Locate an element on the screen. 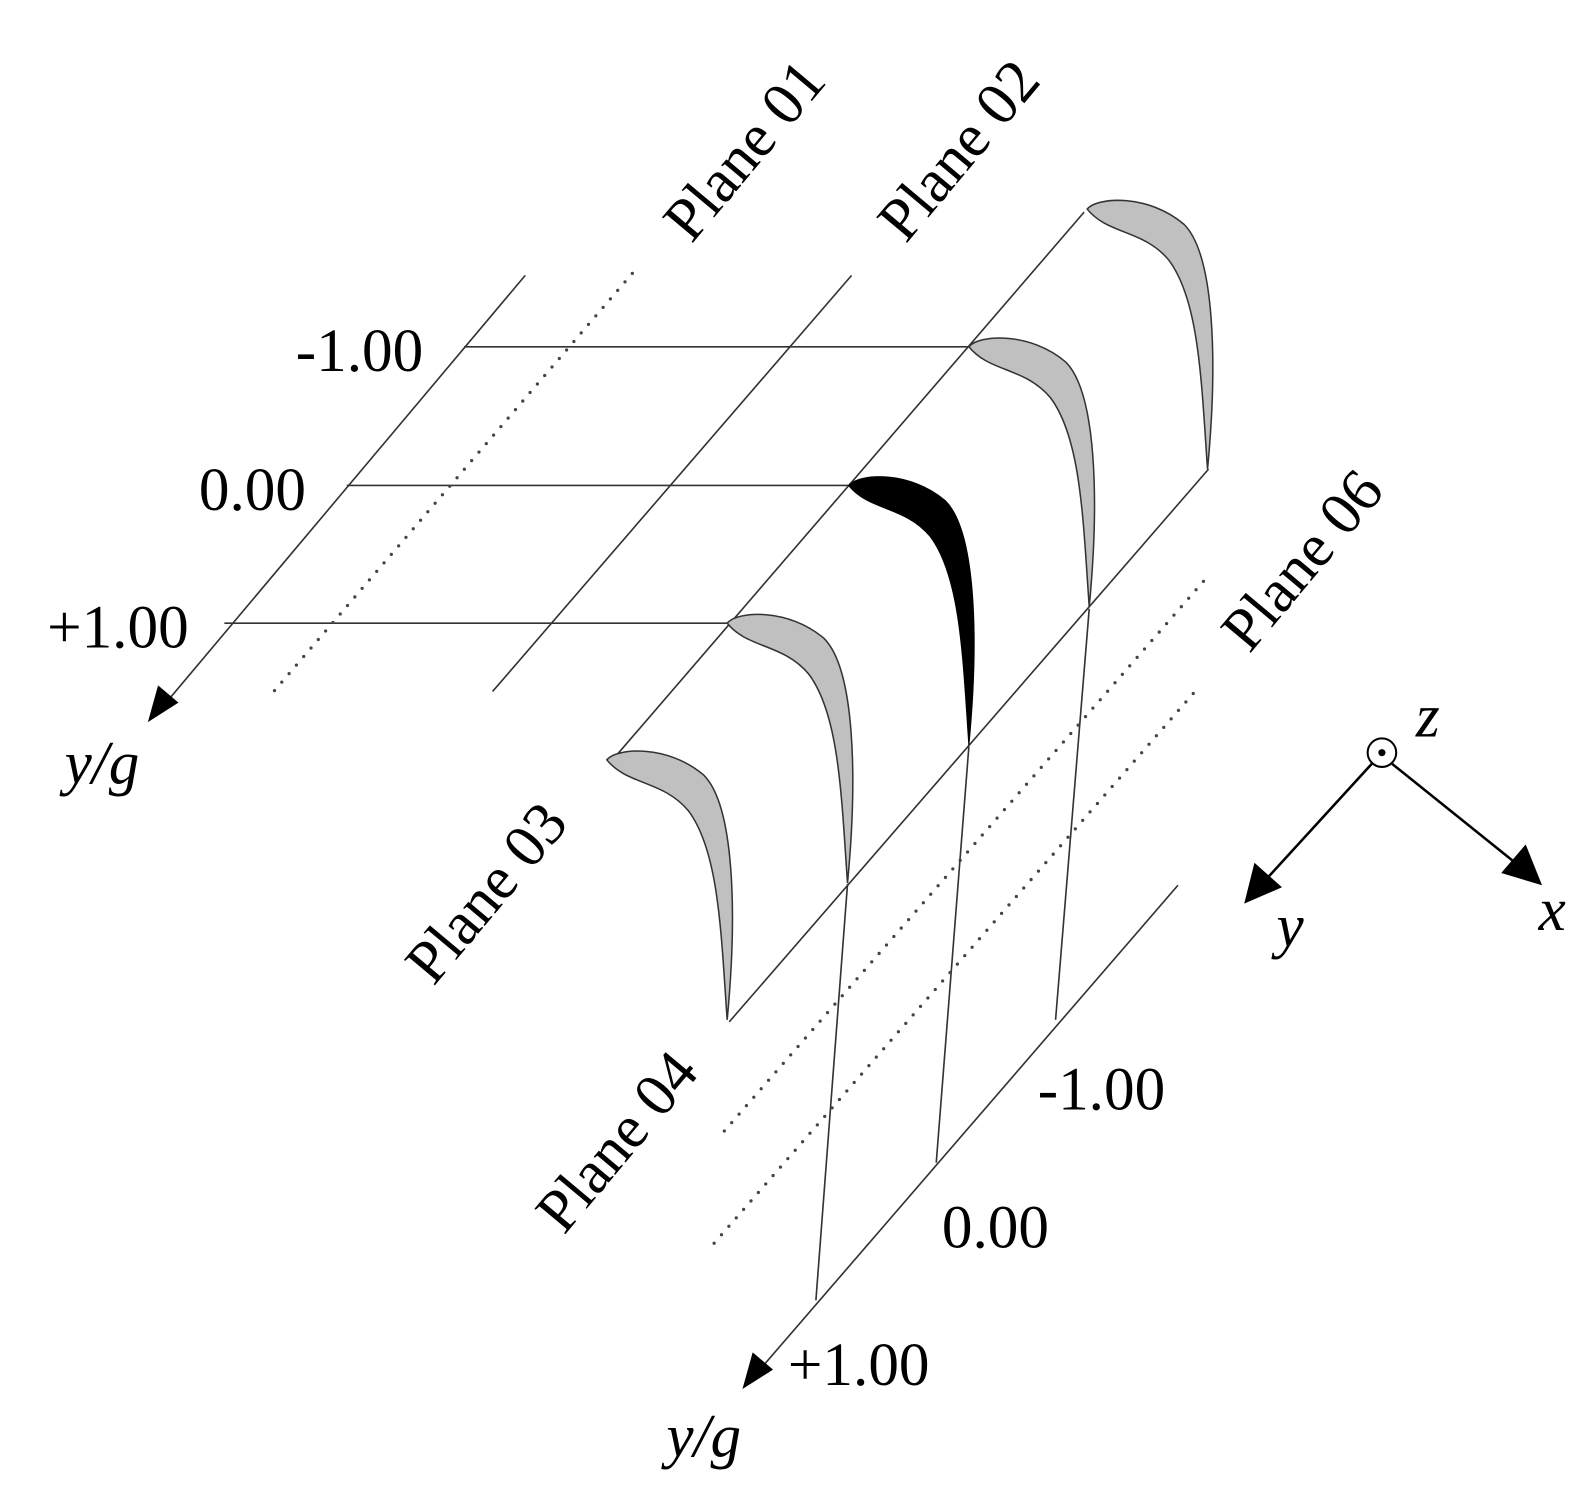 This screenshot has width=1591, height=1489. plane-06-probe-line is located at coordinates (961, 859).